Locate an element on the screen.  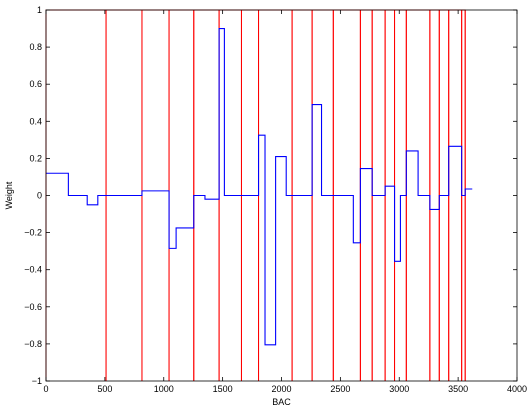
x-tick-label: 2500 is located at coordinates (340, 389).